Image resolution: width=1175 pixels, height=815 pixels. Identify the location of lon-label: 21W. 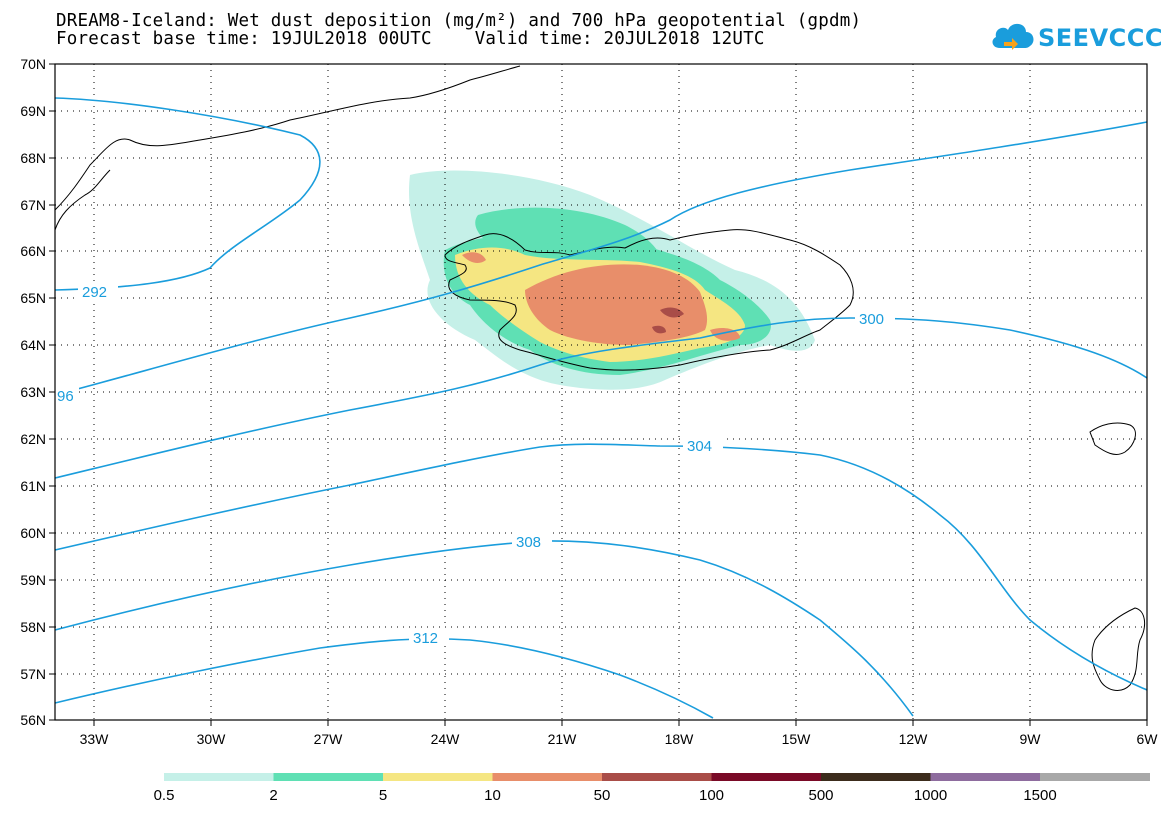
(563, 739).